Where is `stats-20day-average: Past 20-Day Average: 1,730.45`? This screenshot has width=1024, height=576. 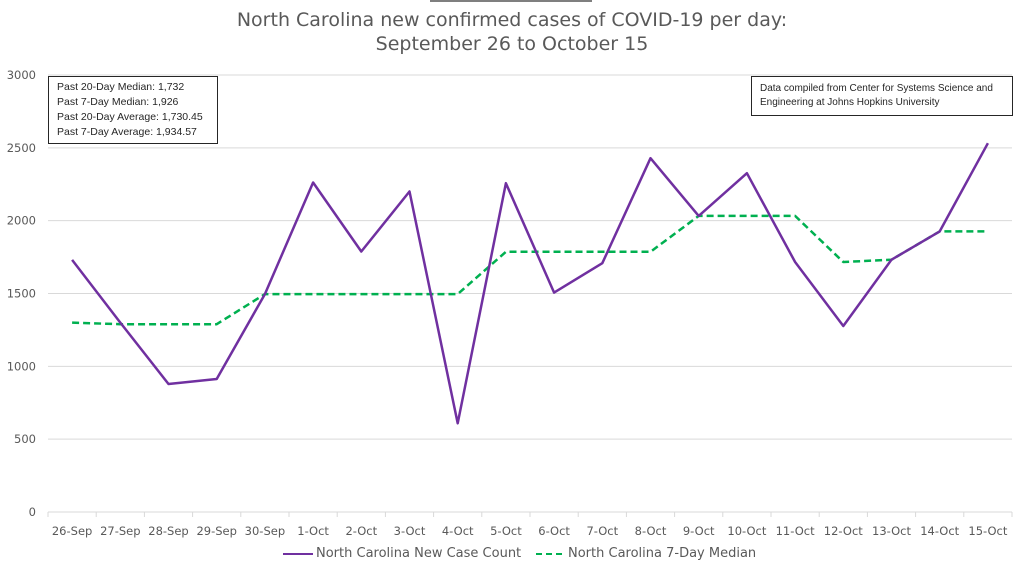 stats-20day-average: Past 20-Day Average: 1,730.45 is located at coordinates (130, 117).